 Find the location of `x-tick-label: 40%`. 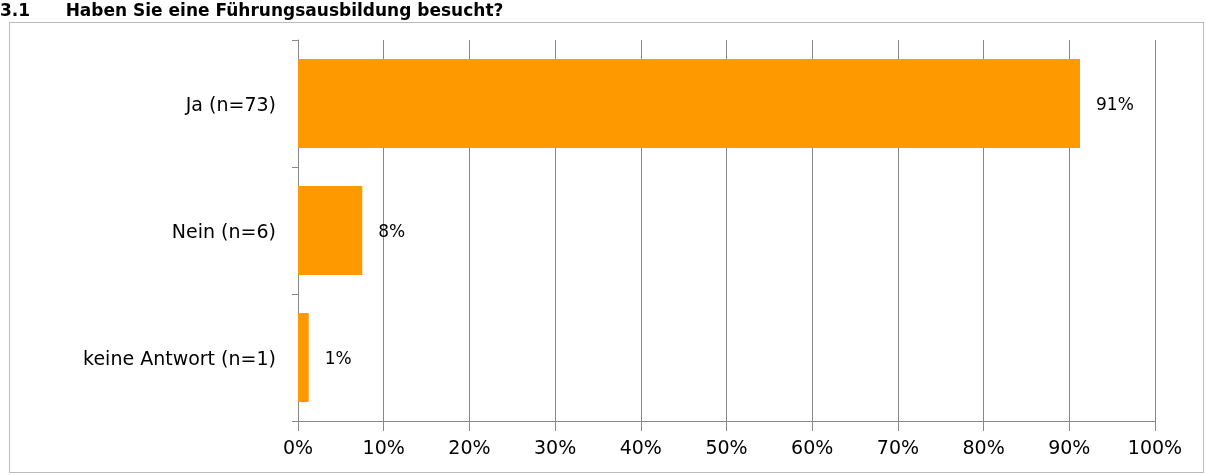

x-tick-label: 40% is located at coordinates (640, 446).